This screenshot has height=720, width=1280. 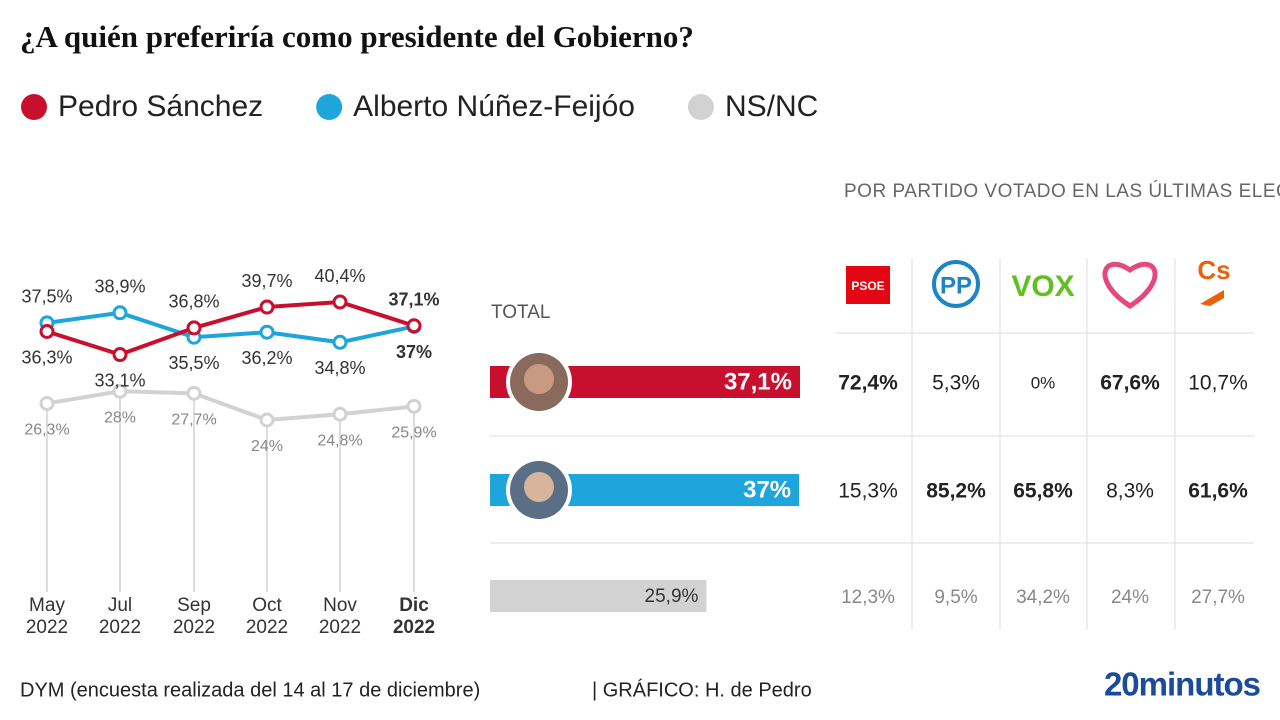 I want to click on column-label: PSOE, so click(x=867, y=286).